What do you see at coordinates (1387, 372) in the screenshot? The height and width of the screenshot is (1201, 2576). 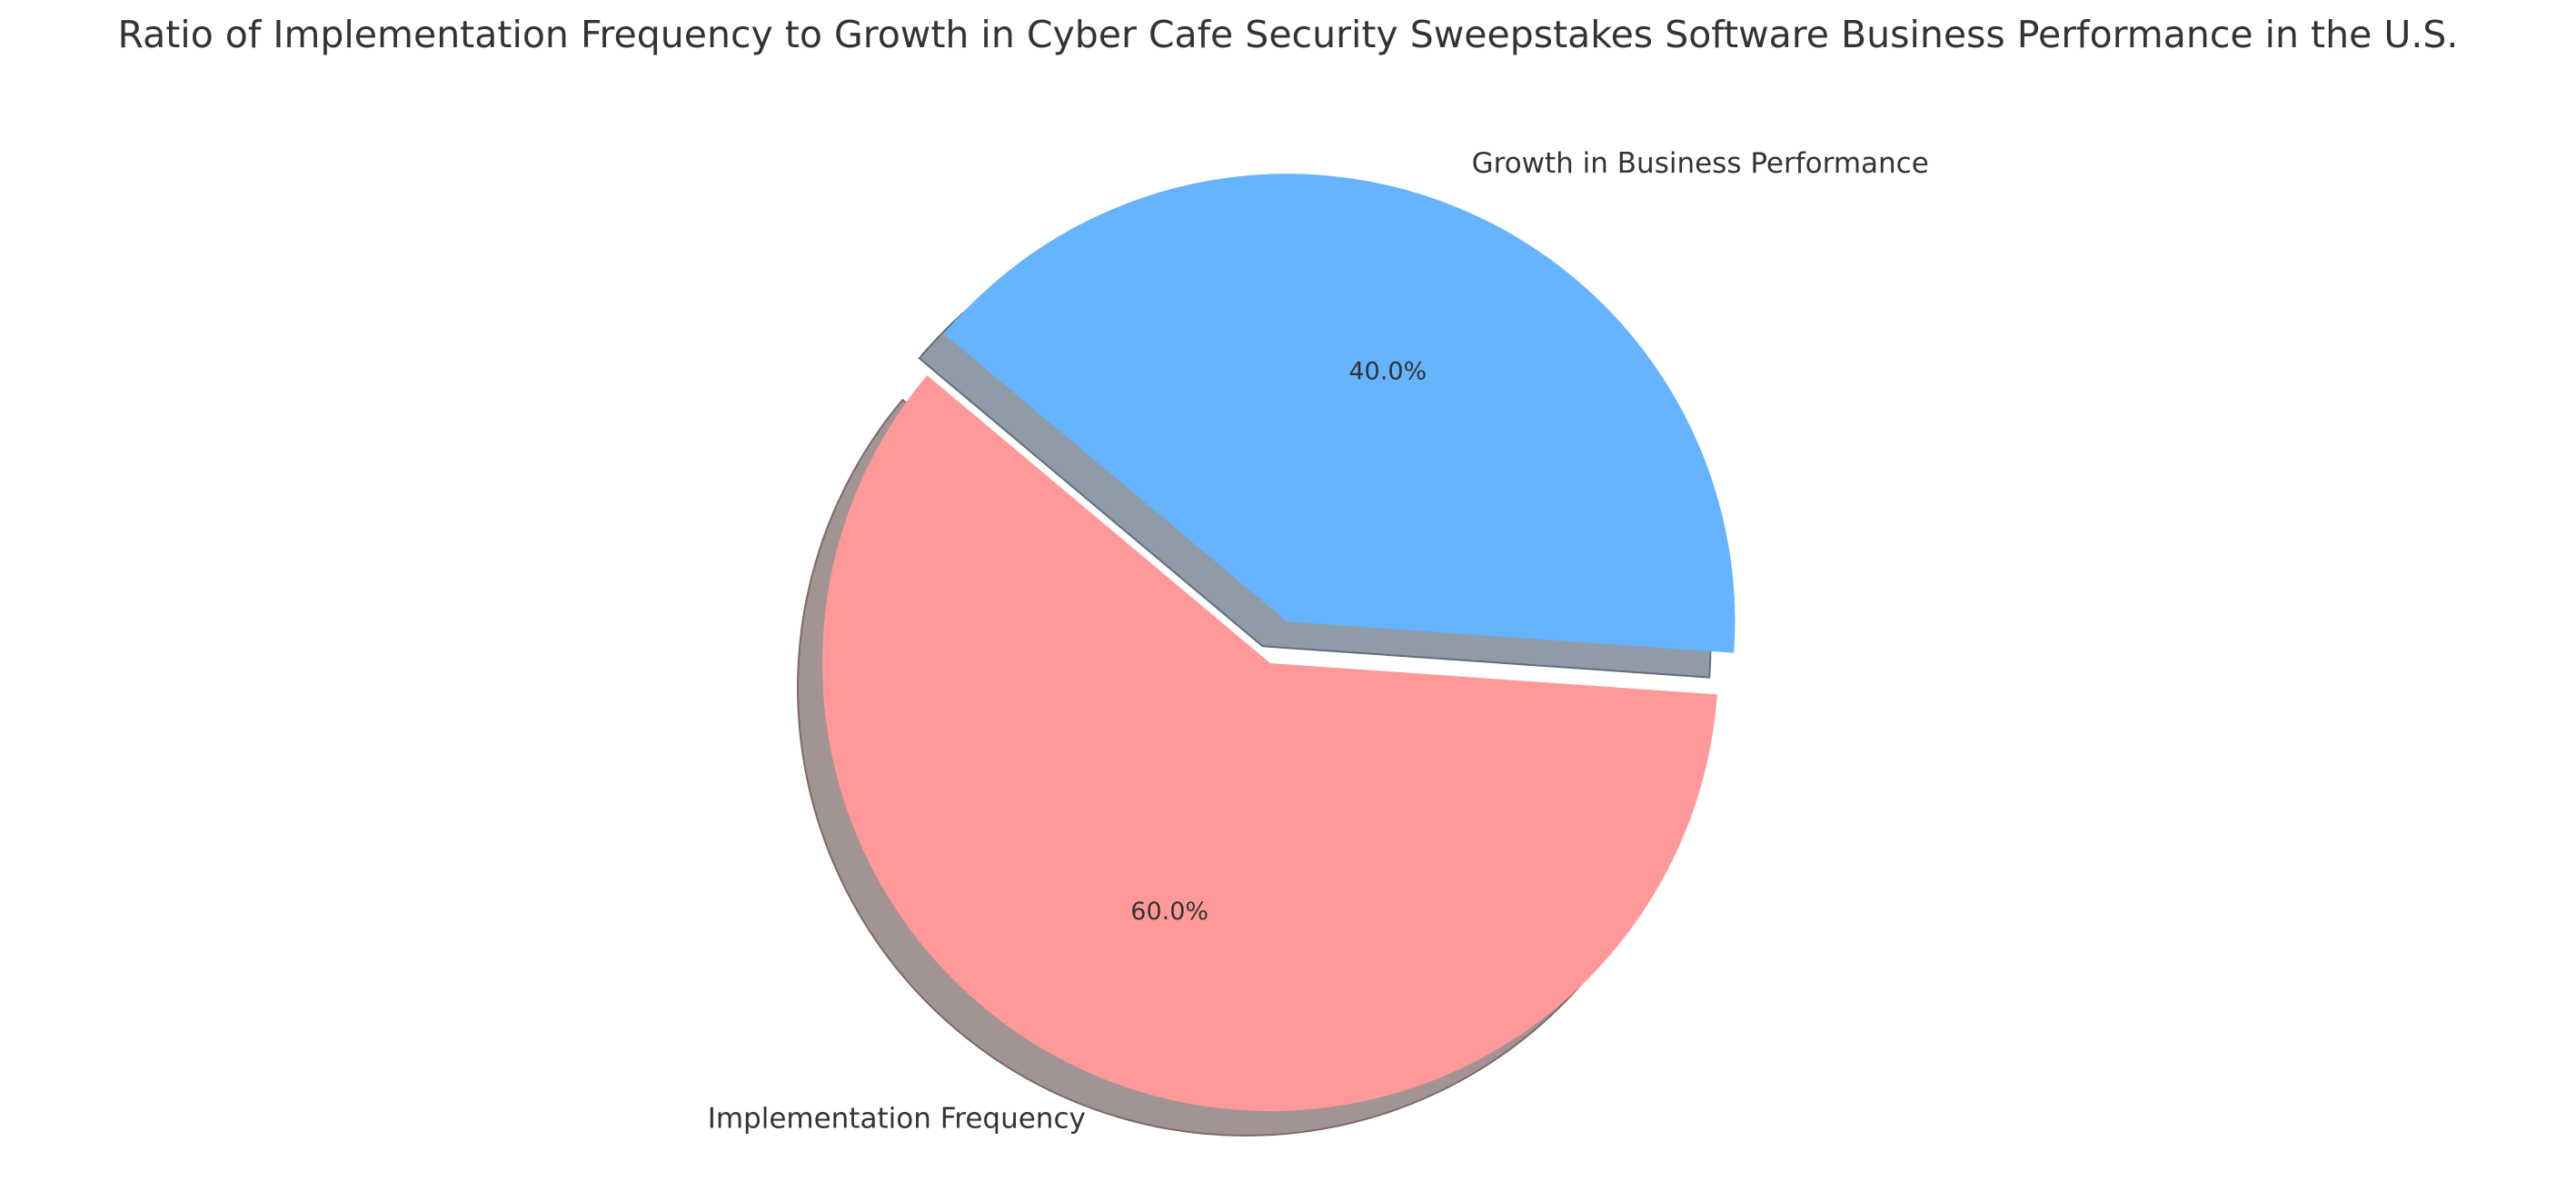 I see `percent-label: 40.0%` at bounding box center [1387, 372].